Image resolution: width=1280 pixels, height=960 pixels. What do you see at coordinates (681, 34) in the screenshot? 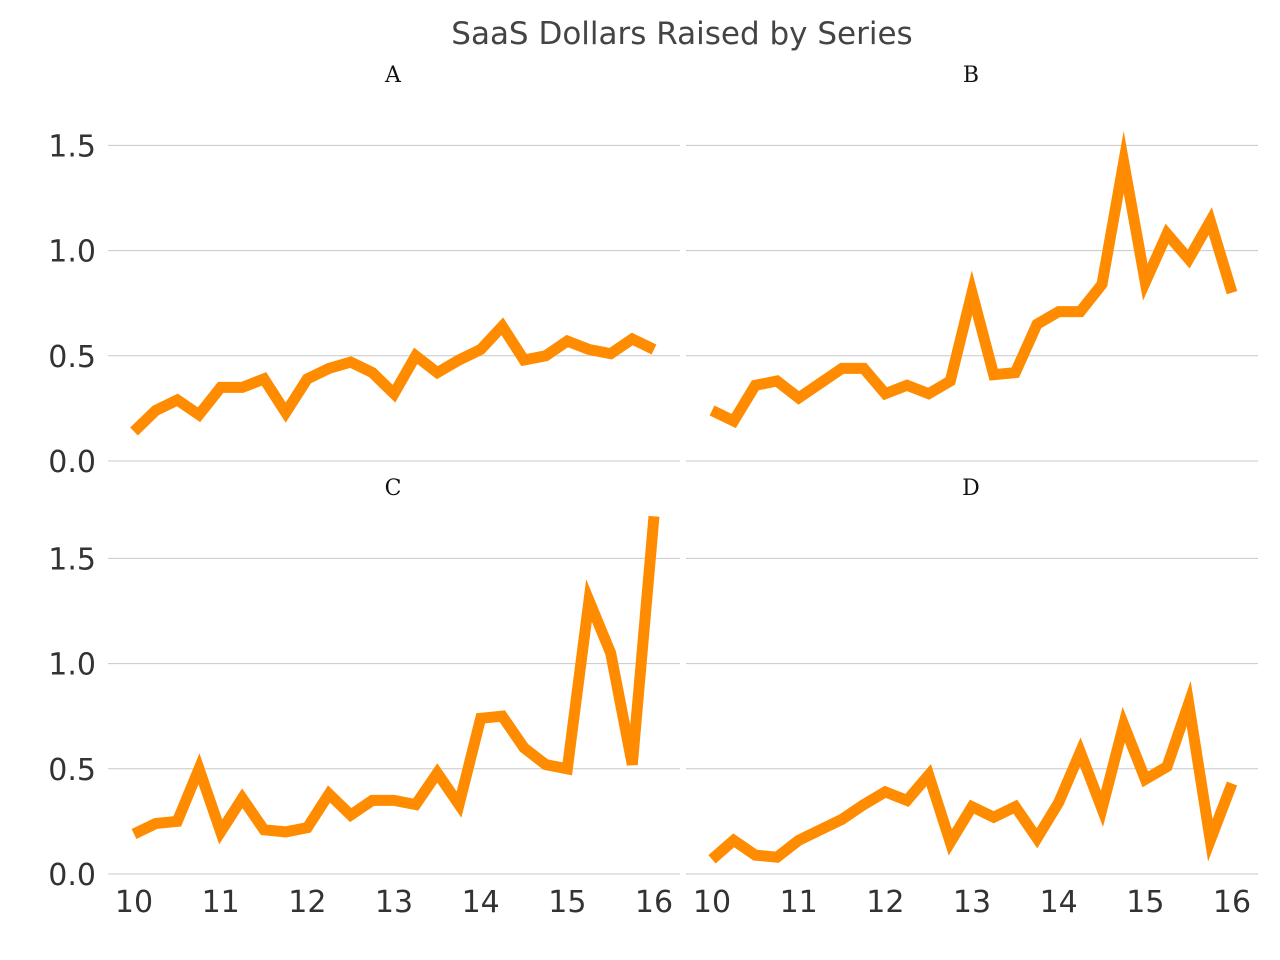
I see `chart-title: SaaS Dollars Raised by Series` at bounding box center [681, 34].